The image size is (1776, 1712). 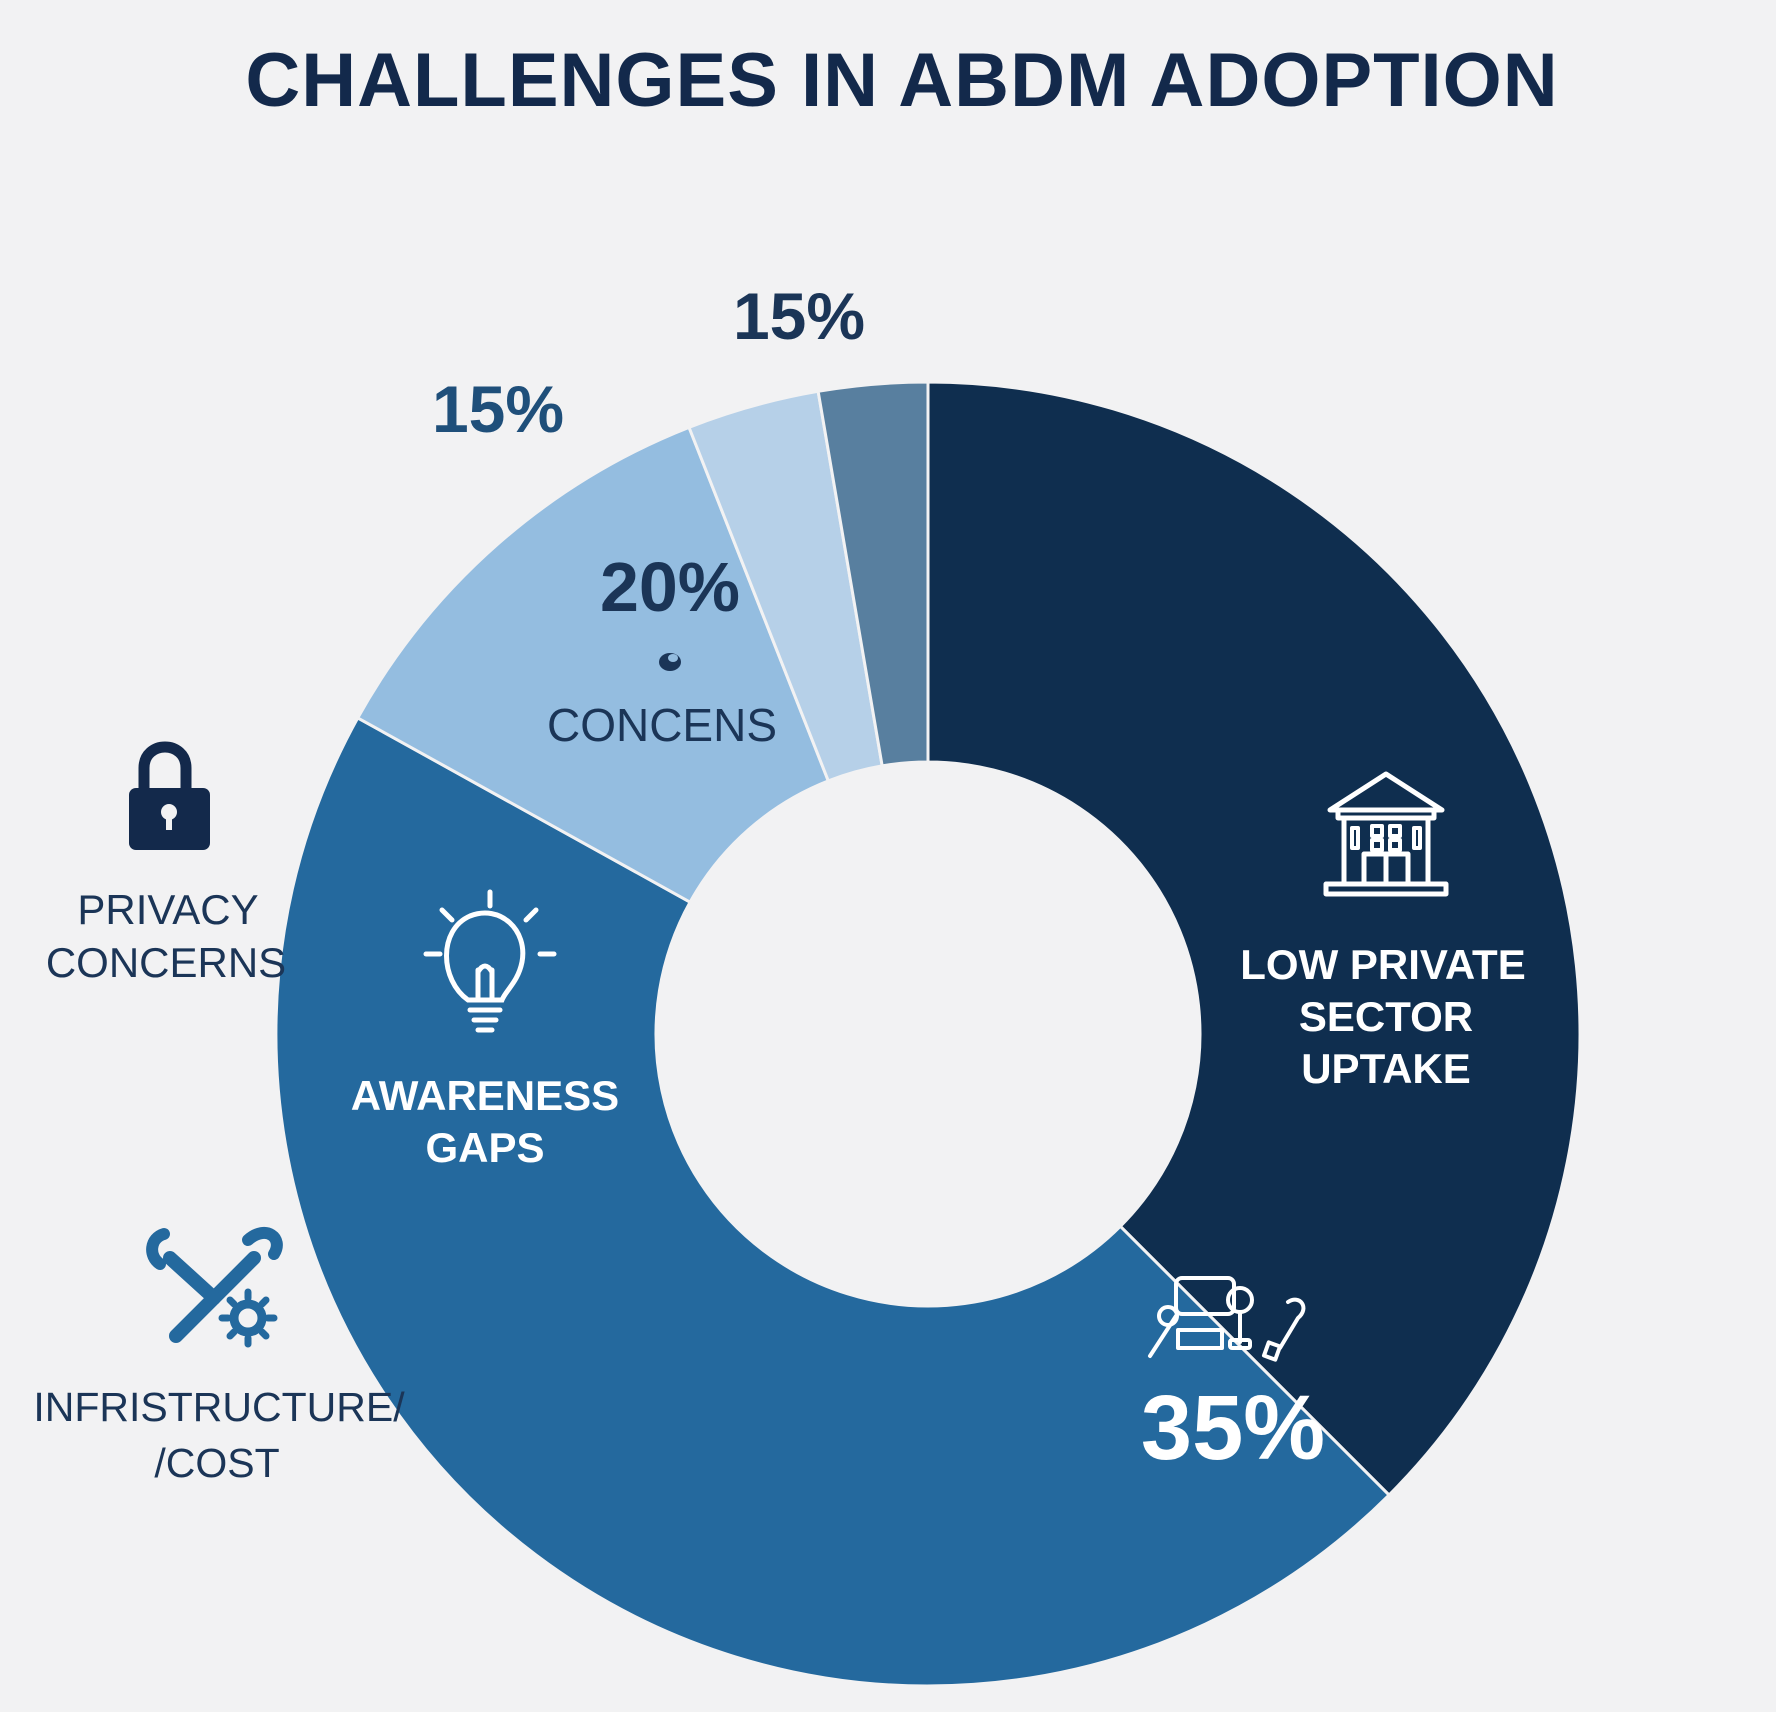 What do you see at coordinates (901, 80) in the screenshot?
I see `chart-title: CHALLENGES IN ABDM ADOPTION` at bounding box center [901, 80].